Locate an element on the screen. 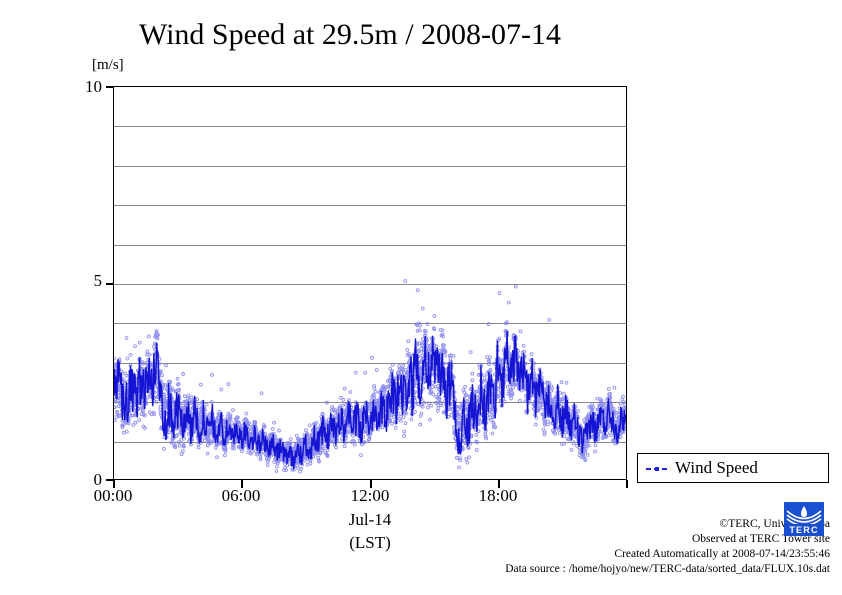  legend-line-marker-icon is located at coordinates (657, 468).